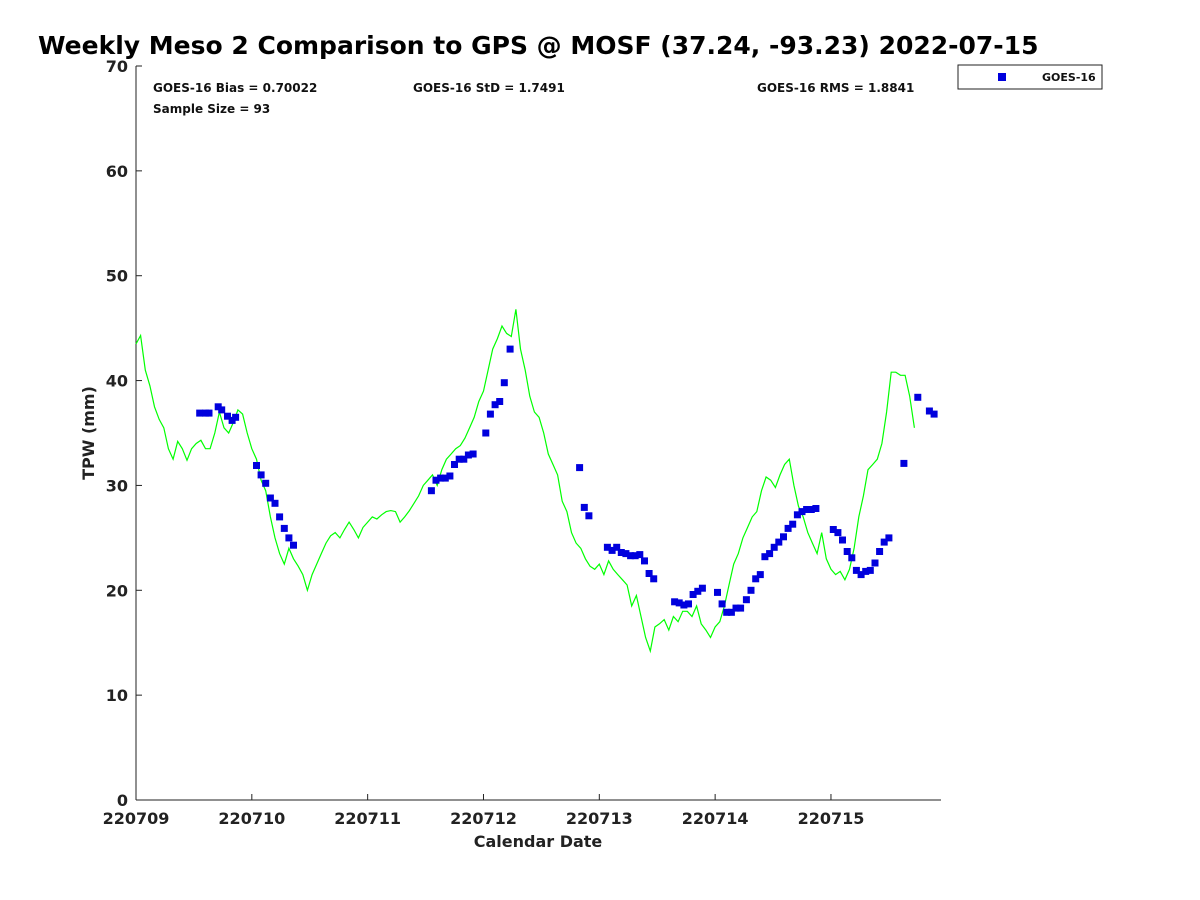 The width and height of the screenshot is (1200, 900). What do you see at coordinates (136, 818) in the screenshot?
I see `x-tick-label: 220709` at bounding box center [136, 818].